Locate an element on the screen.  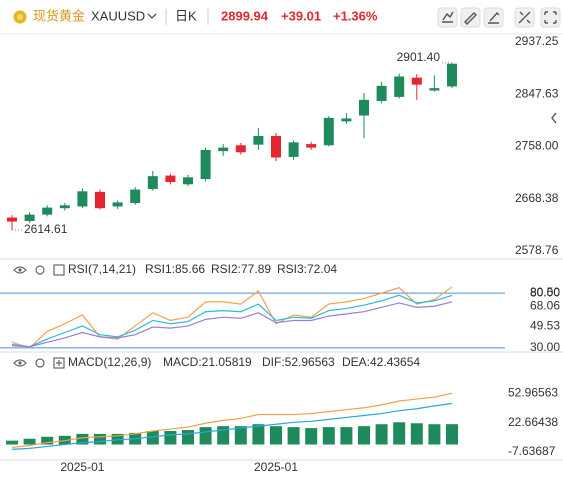
indicator-title: RSI(7,14,21) is located at coordinates (102, 269).